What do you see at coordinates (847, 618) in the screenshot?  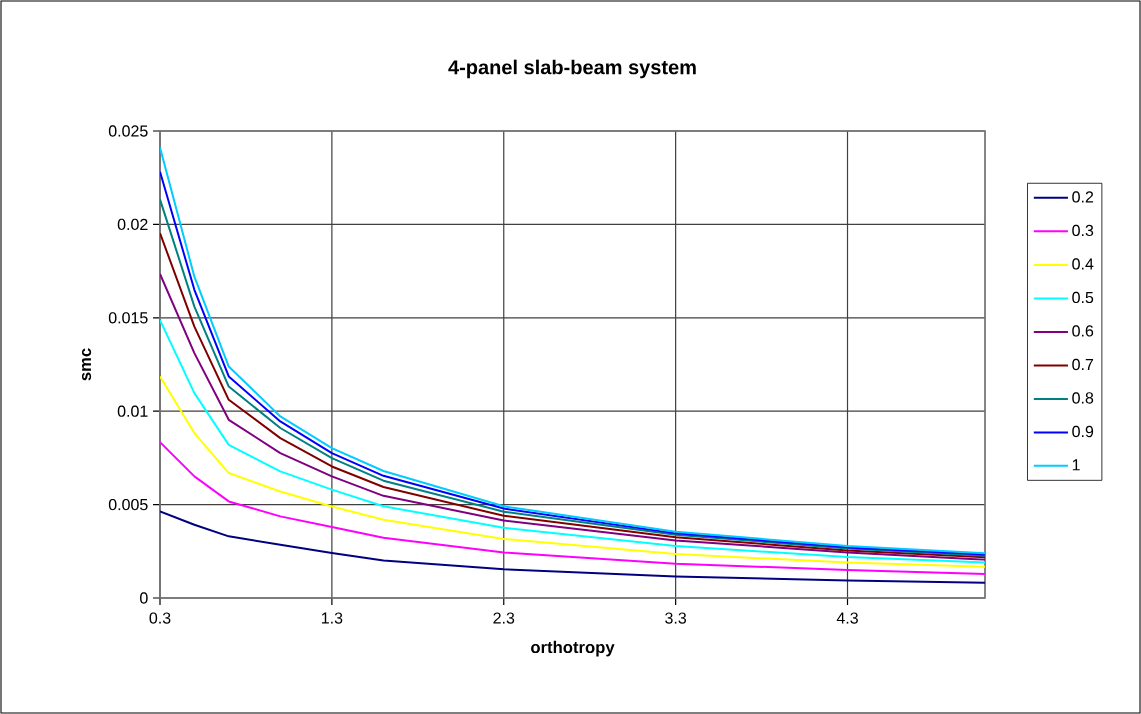 I see `x-tick-label: 4.3` at bounding box center [847, 618].